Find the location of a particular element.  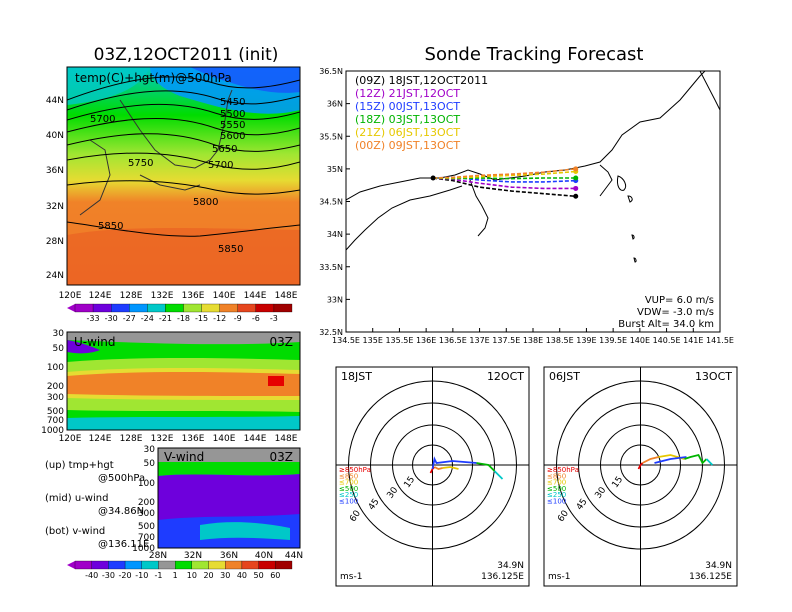

contour-label: 5750 is located at coordinates (140, 163).